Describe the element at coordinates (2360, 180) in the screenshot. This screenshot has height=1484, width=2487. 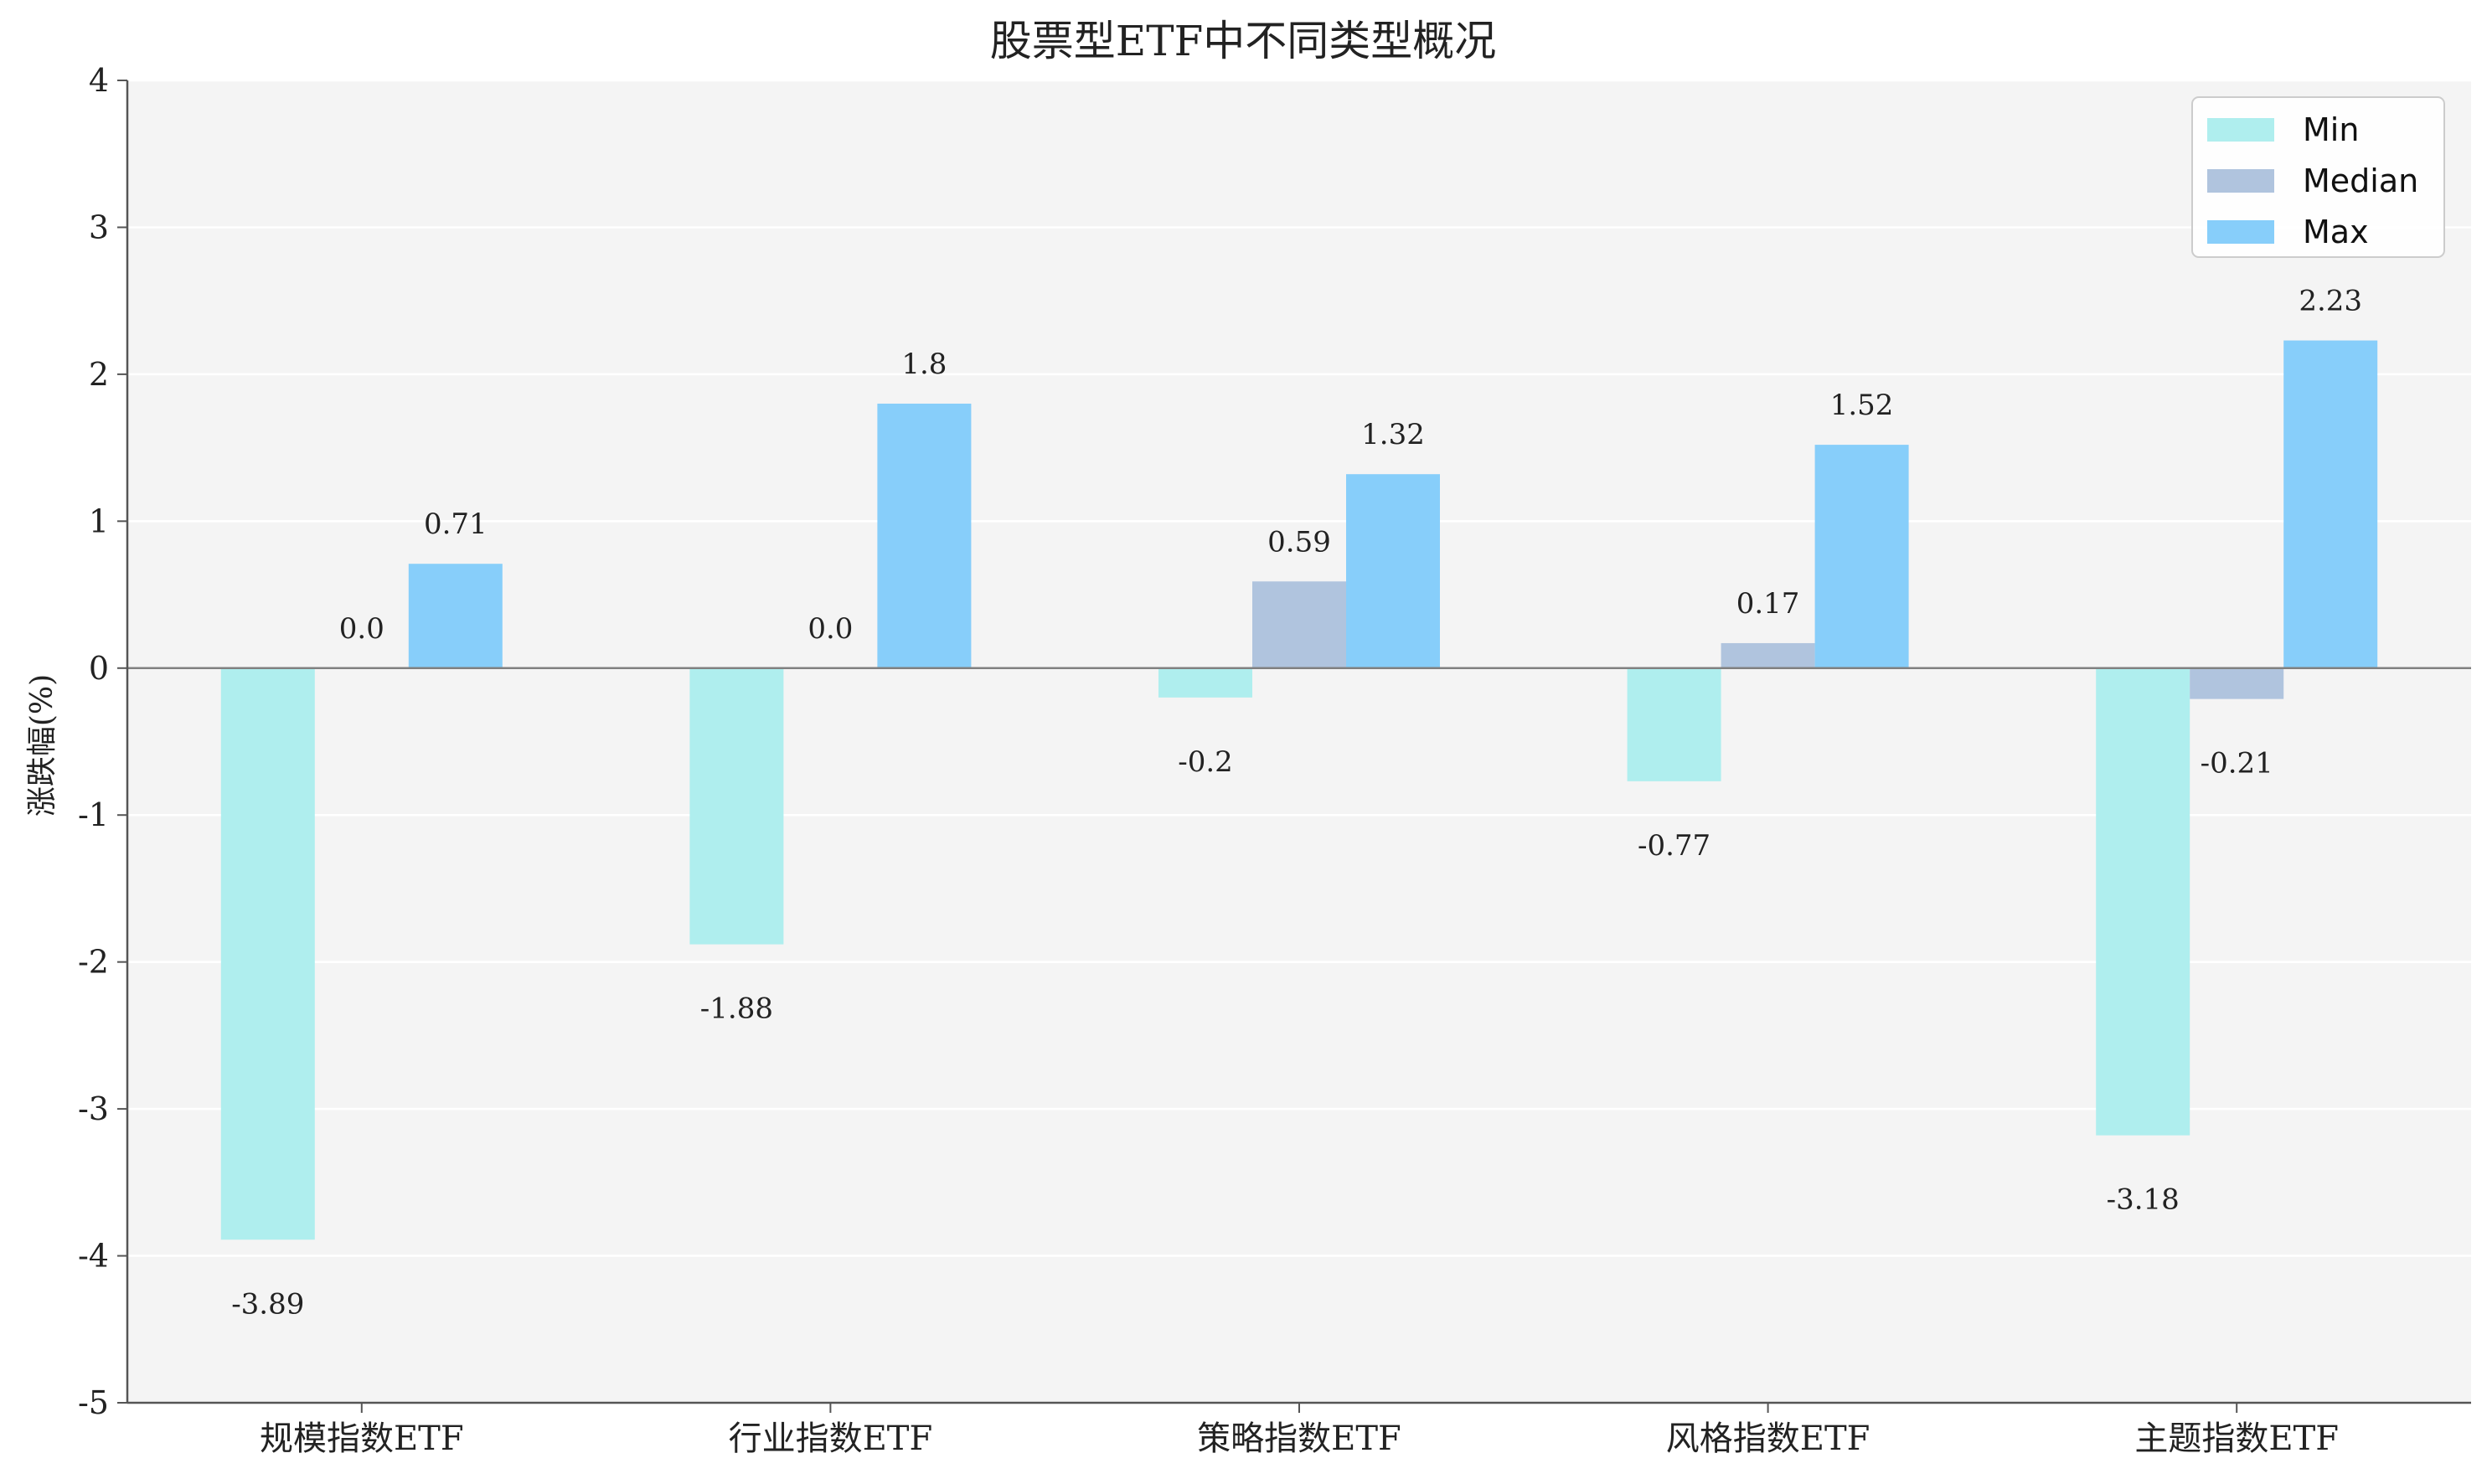
I see `legend-label-median: Median` at that location.